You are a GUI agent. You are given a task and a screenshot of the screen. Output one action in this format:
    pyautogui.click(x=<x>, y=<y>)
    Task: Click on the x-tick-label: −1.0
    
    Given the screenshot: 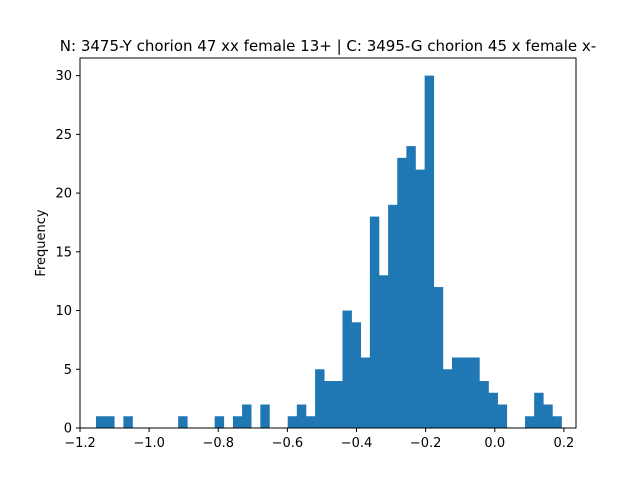 What is the action you would take?
    pyautogui.click(x=149, y=443)
    